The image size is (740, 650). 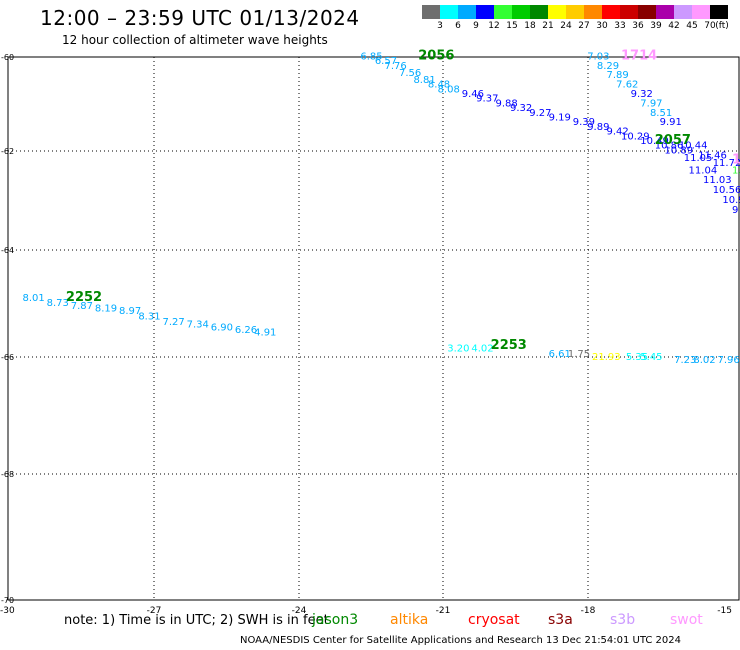 What do you see at coordinates (560, 117) in the screenshot?
I see `wave-height-point: 9.19` at bounding box center [560, 117].